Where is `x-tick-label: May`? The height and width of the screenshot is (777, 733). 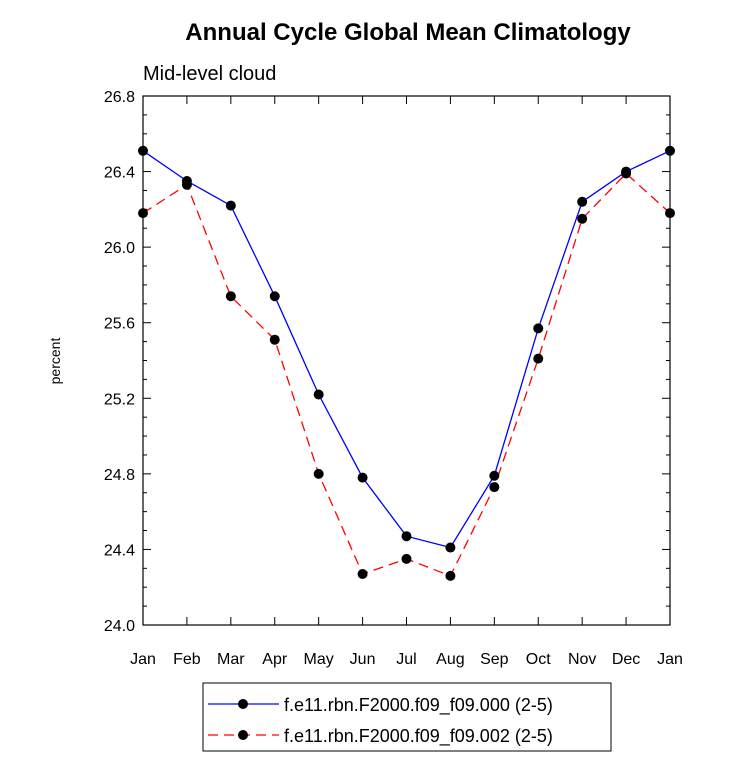 x-tick-label: May is located at coordinates (319, 659).